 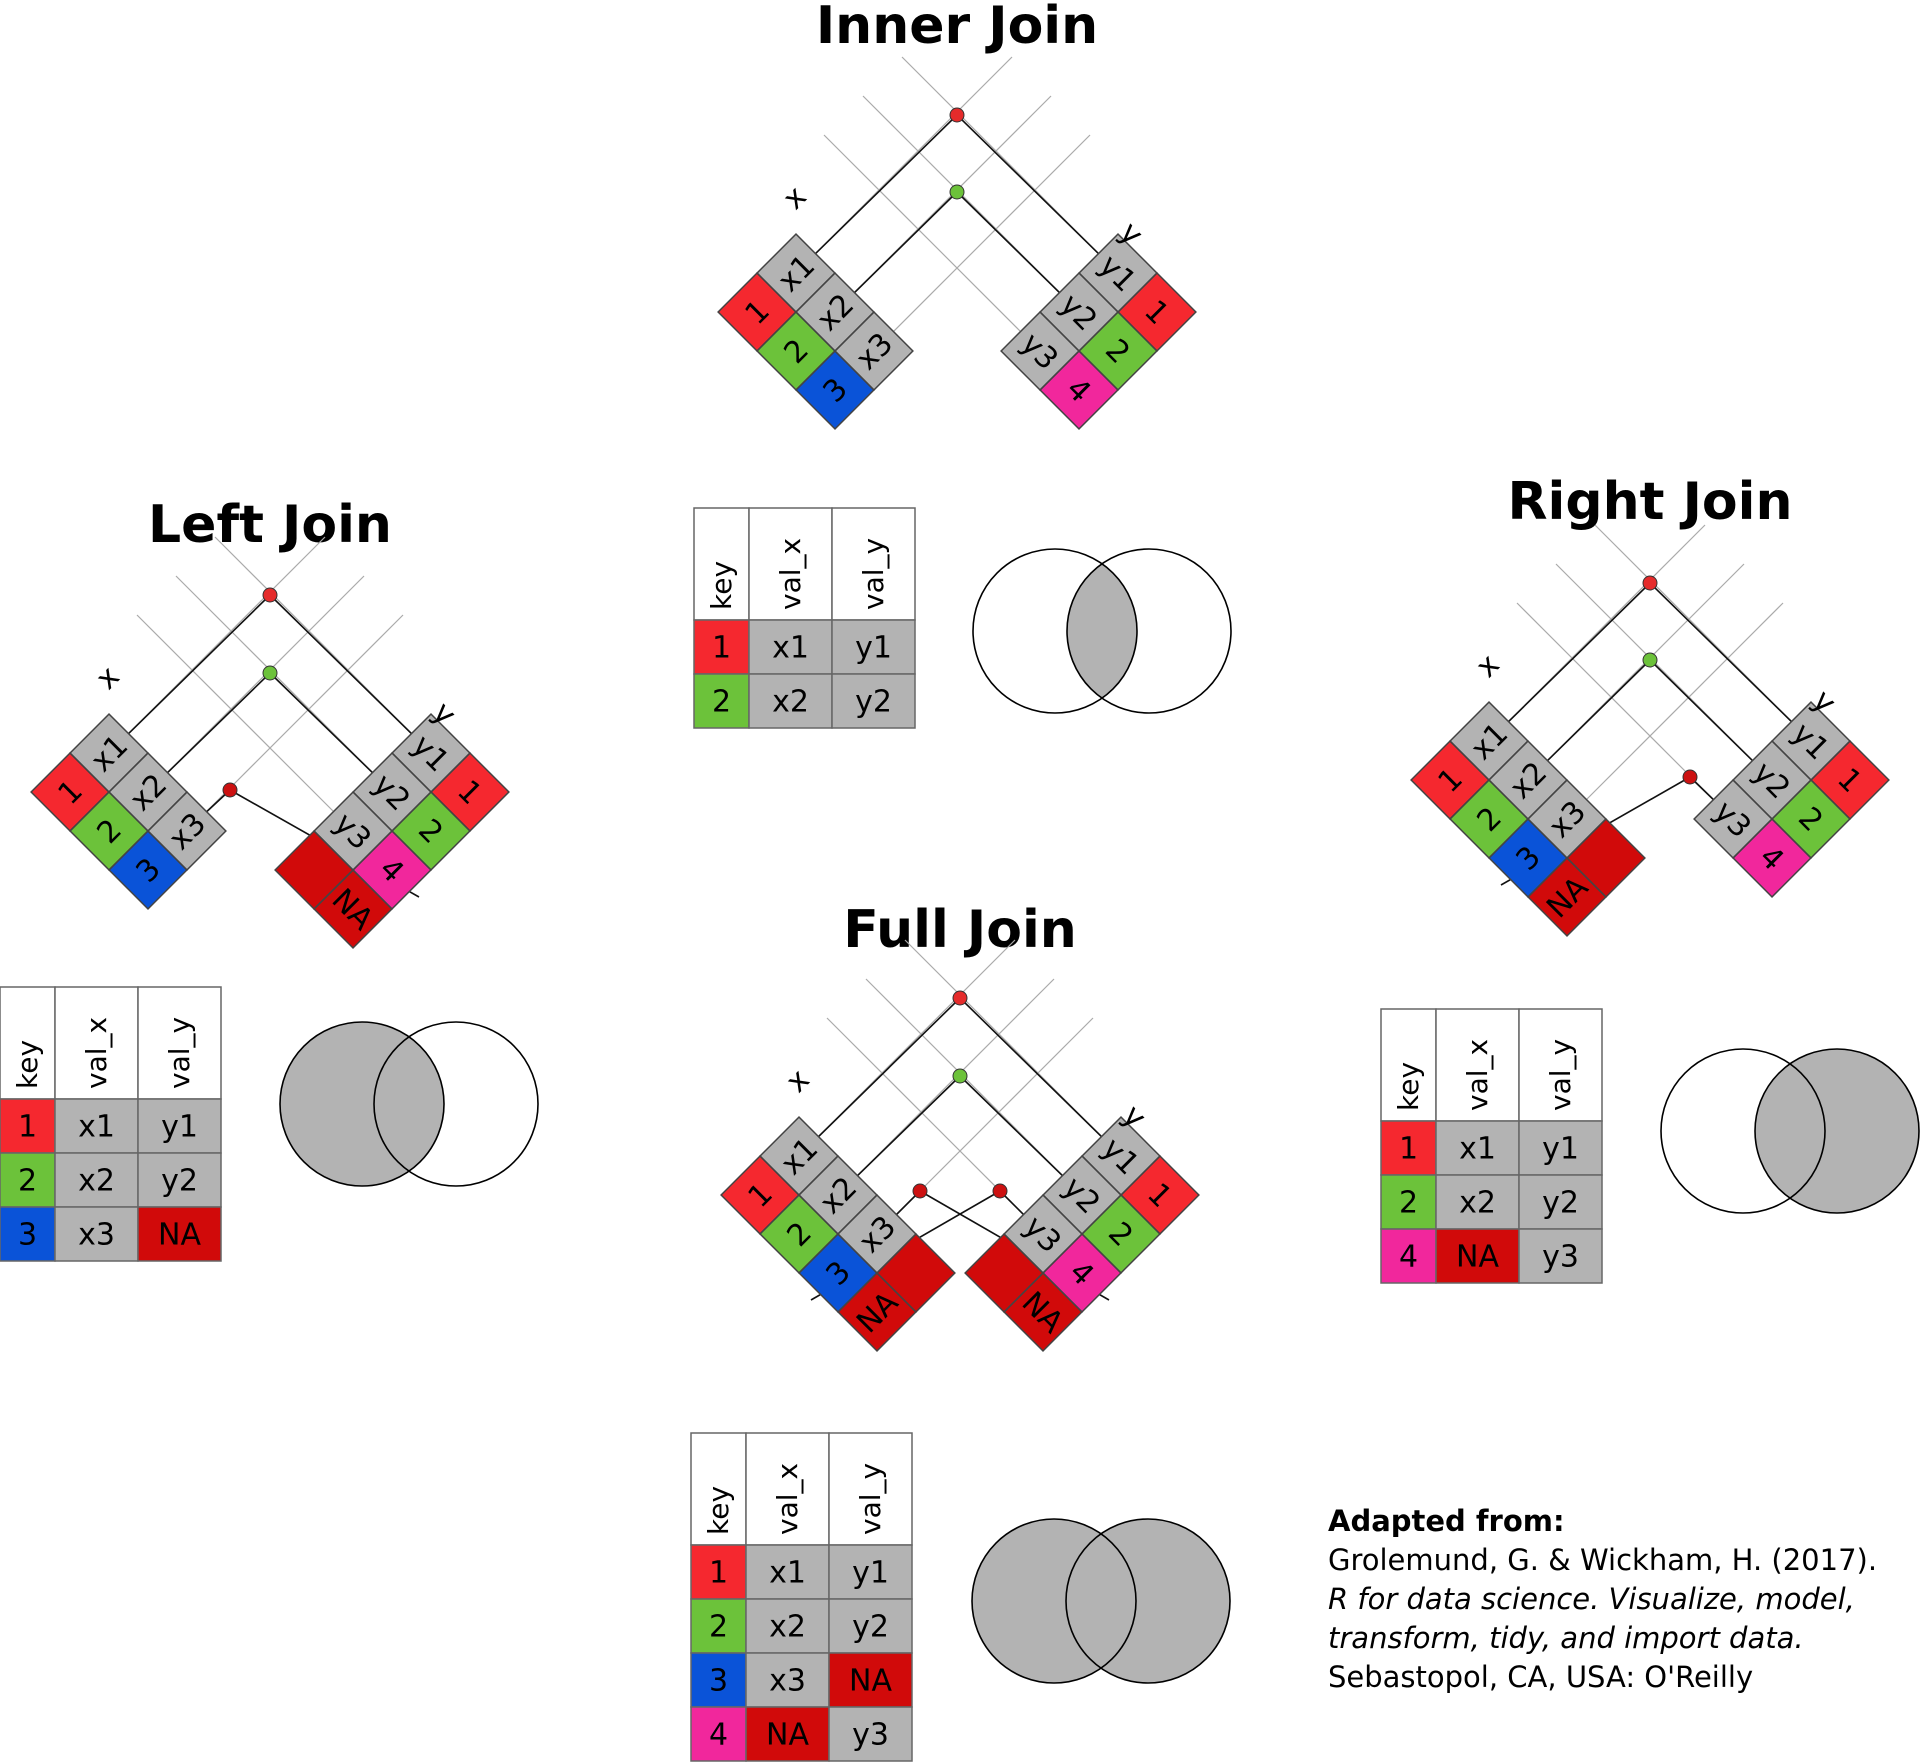 I want to click on venn-intersection, so click(x=1102, y=631).